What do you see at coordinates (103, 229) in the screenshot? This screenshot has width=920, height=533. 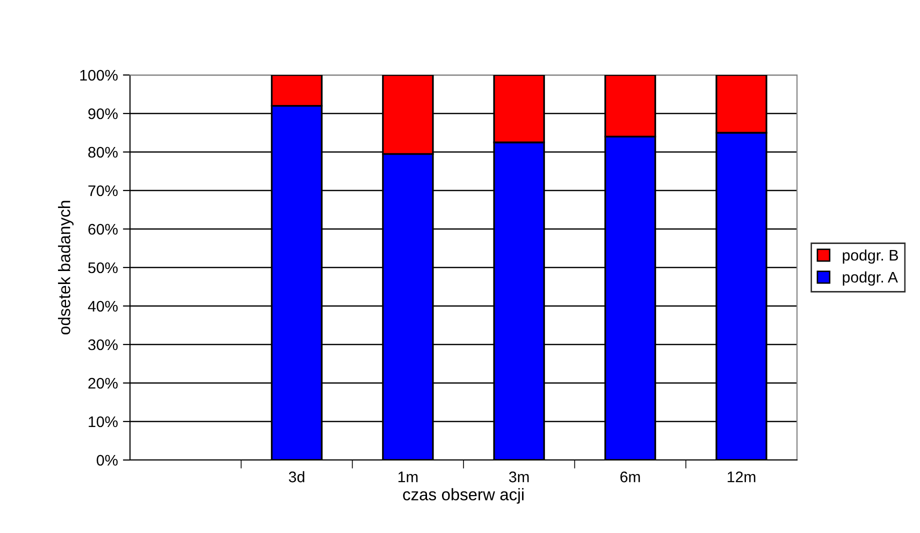 I see `y-tick-label: 60%` at bounding box center [103, 229].